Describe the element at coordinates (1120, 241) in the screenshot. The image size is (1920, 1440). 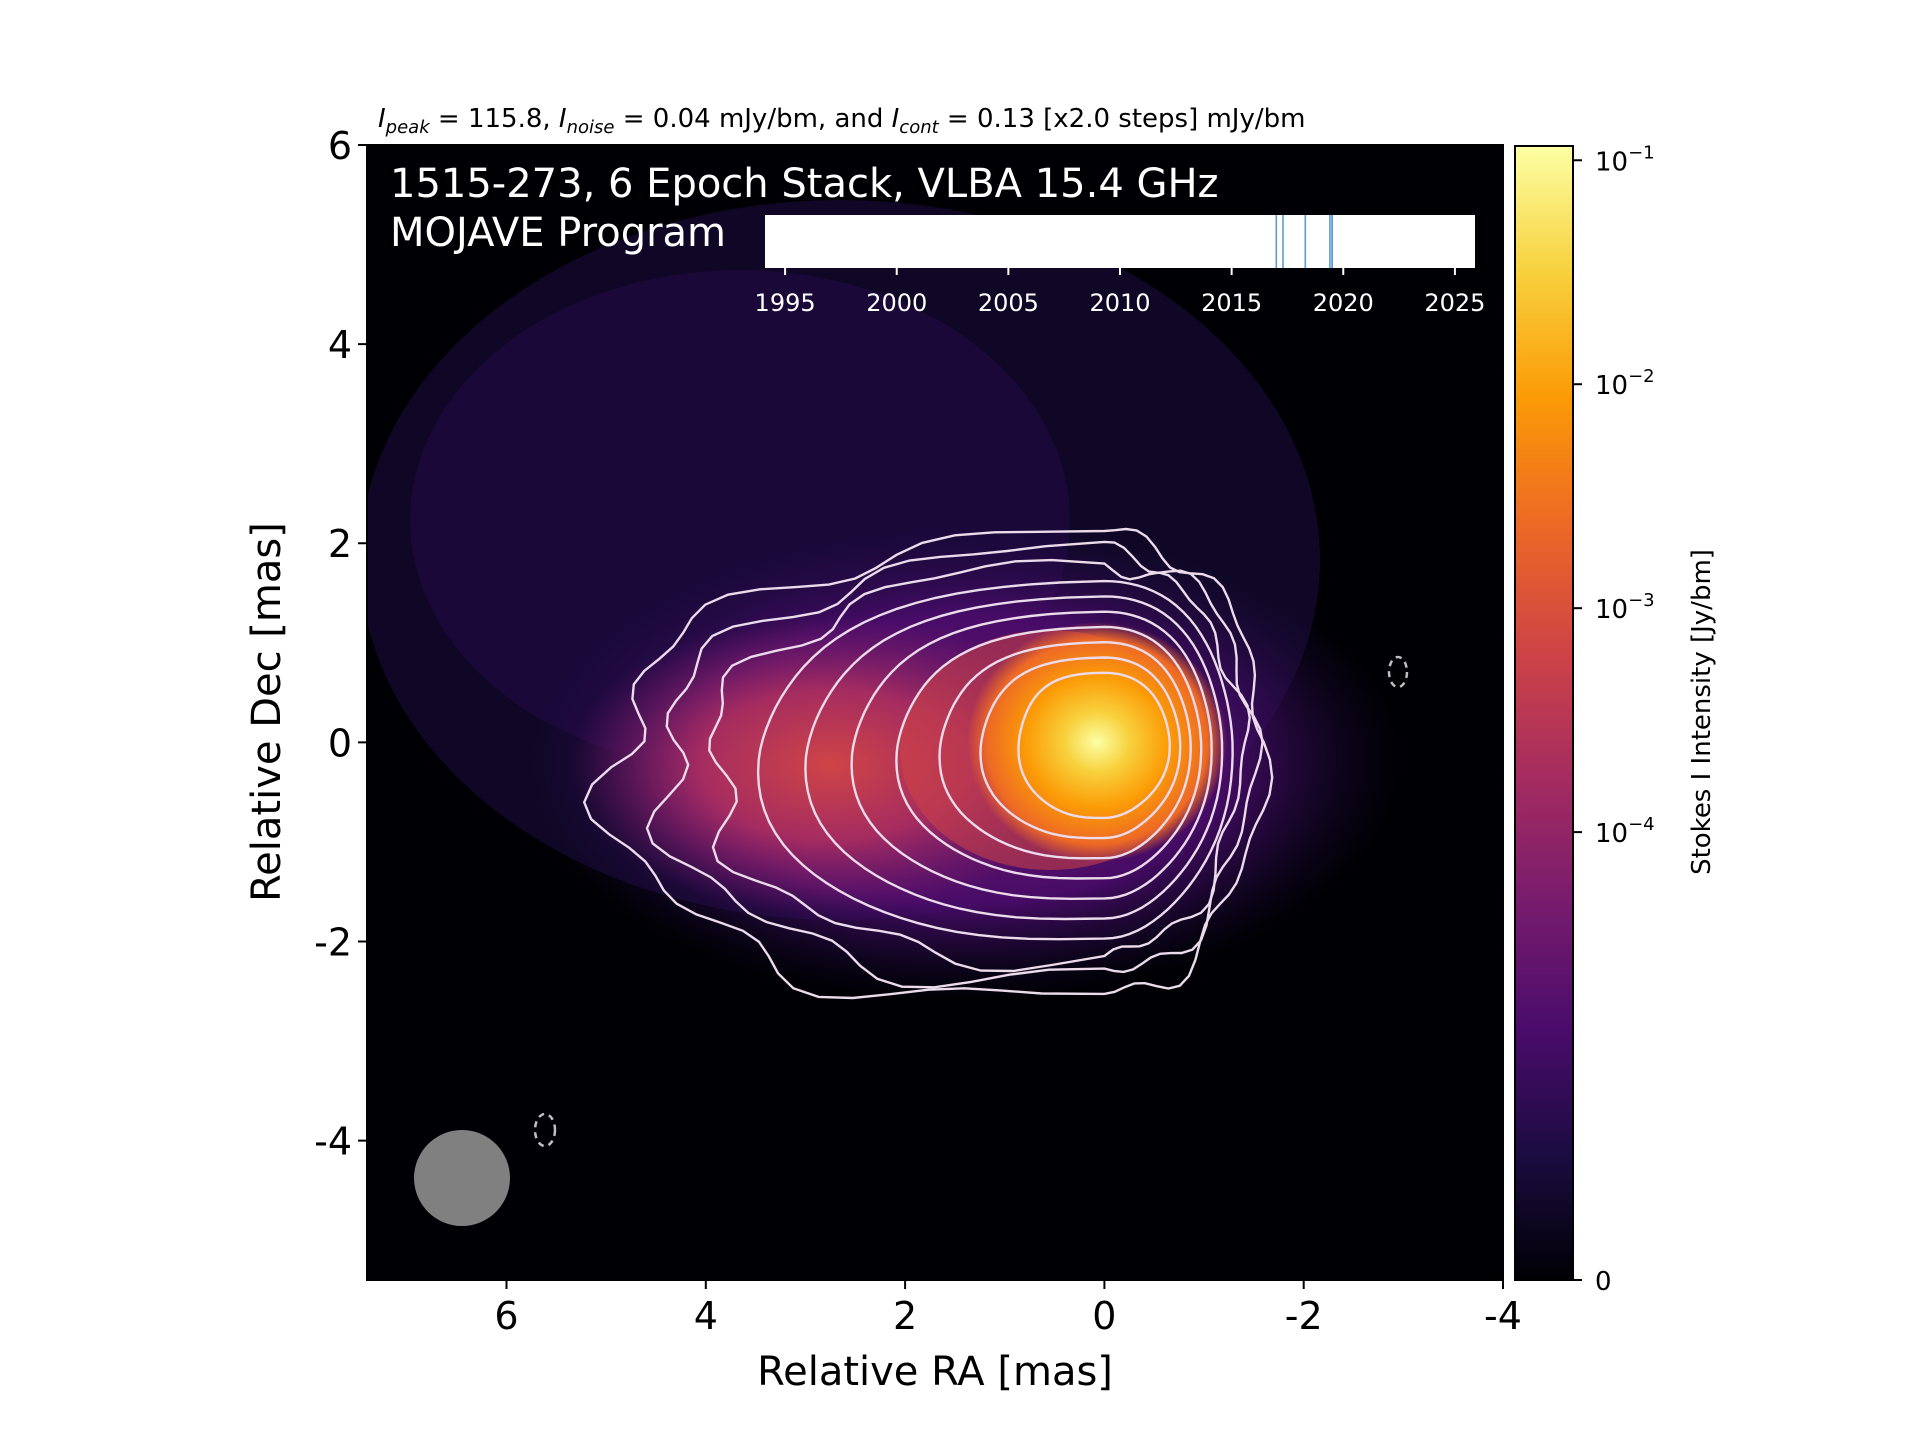
I see `epoch-timeline-box` at that location.